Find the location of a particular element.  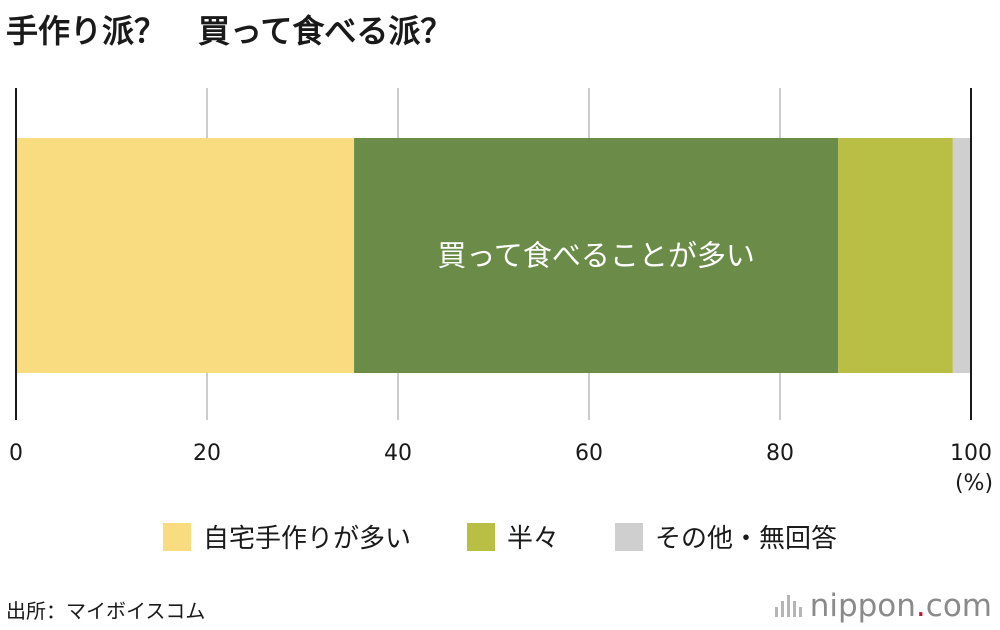

brand-bars-icon is located at coordinates (788, 606).